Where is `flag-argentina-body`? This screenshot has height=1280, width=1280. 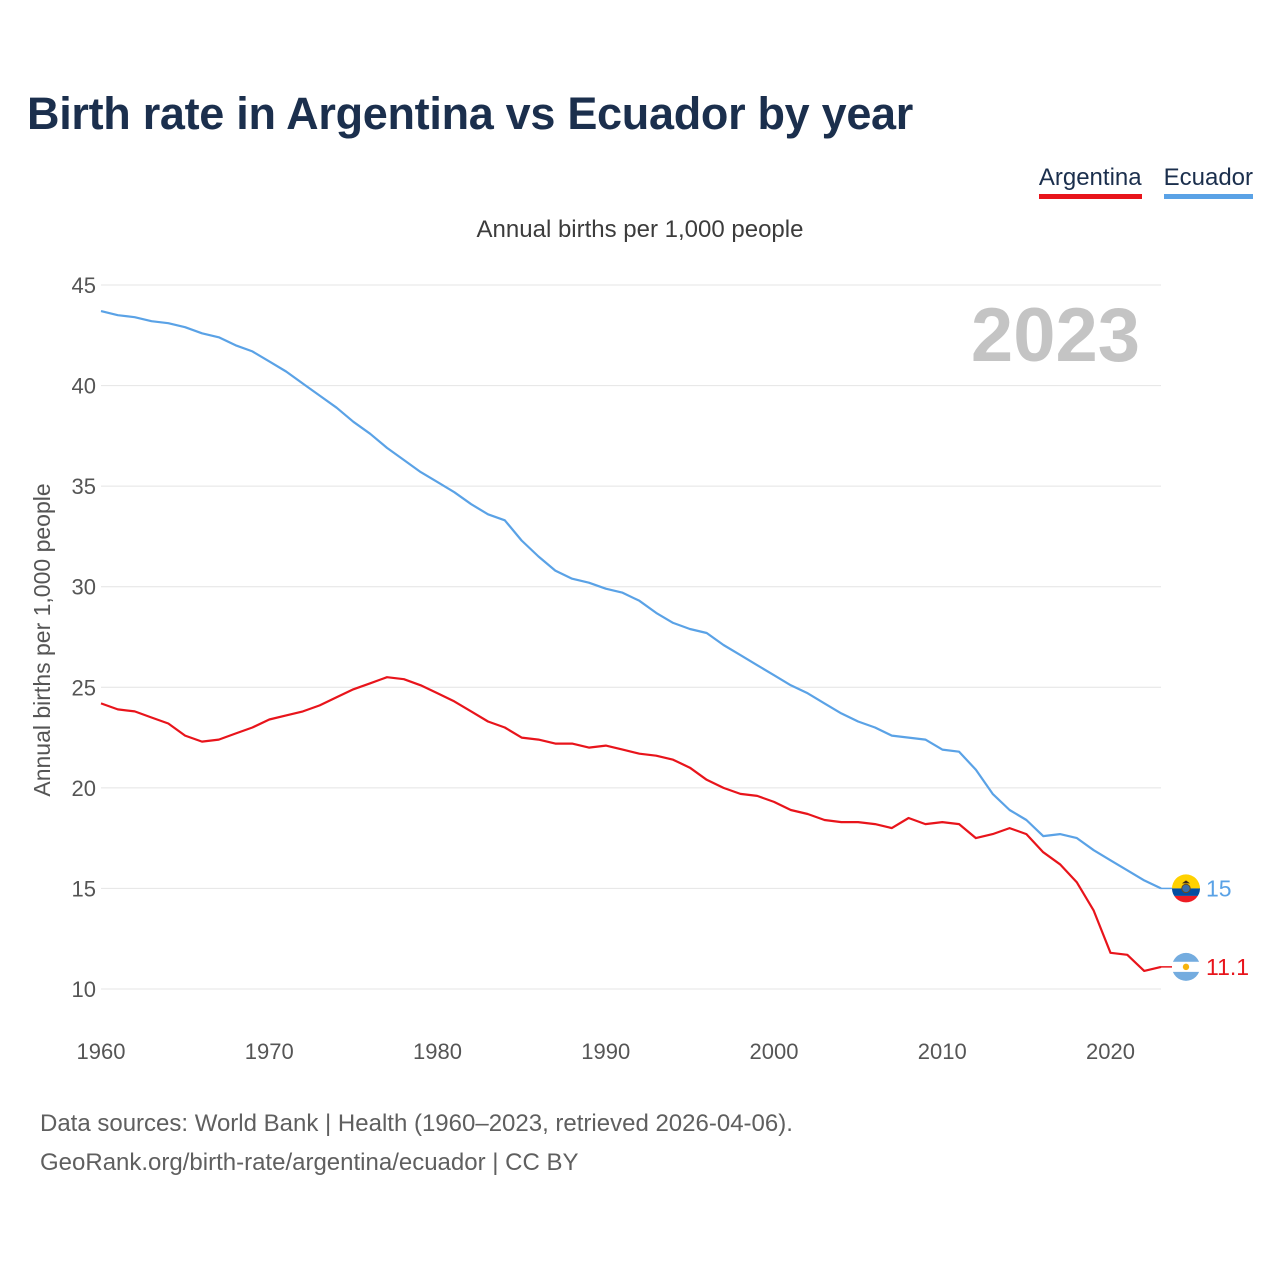 flag-argentina-body is located at coordinates (1186, 966).